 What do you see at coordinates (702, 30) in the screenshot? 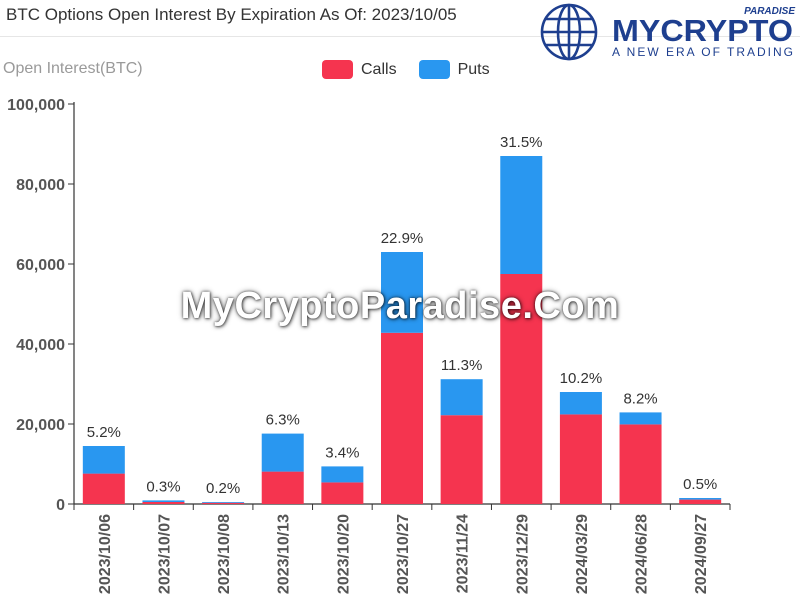
I see `brand-name: MYCRYPTO` at bounding box center [702, 30].